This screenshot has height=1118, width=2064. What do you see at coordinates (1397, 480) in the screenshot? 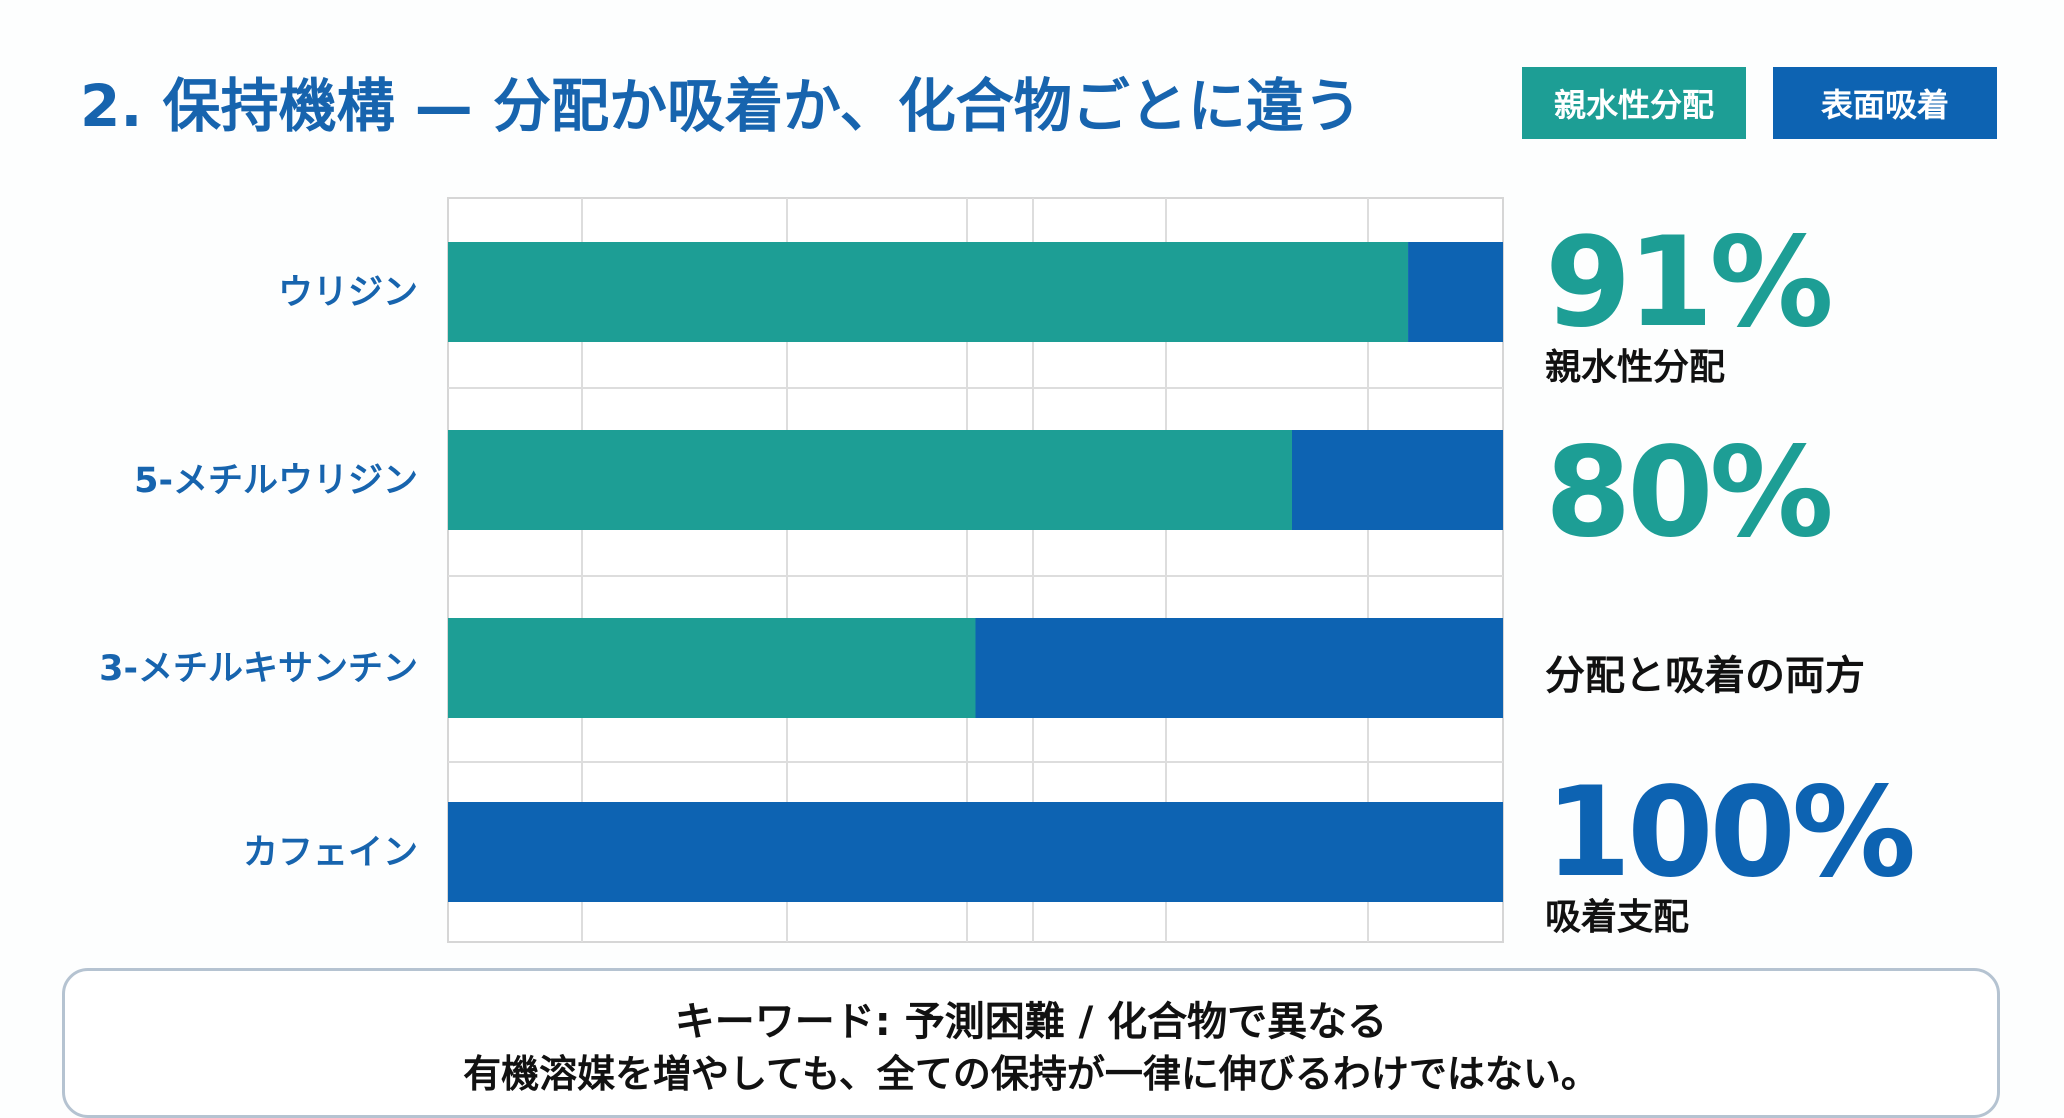
I see `bar-methyluridine-adsorption` at bounding box center [1397, 480].